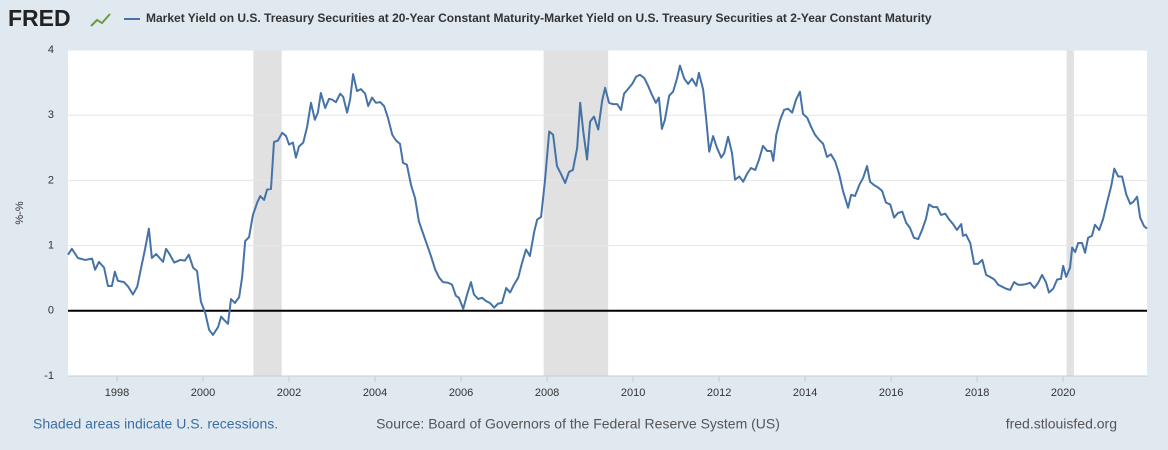 This screenshot has height=450, width=1168. Describe the element at coordinates (51, 50) in the screenshot. I see `y-tick-label: 4` at that location.